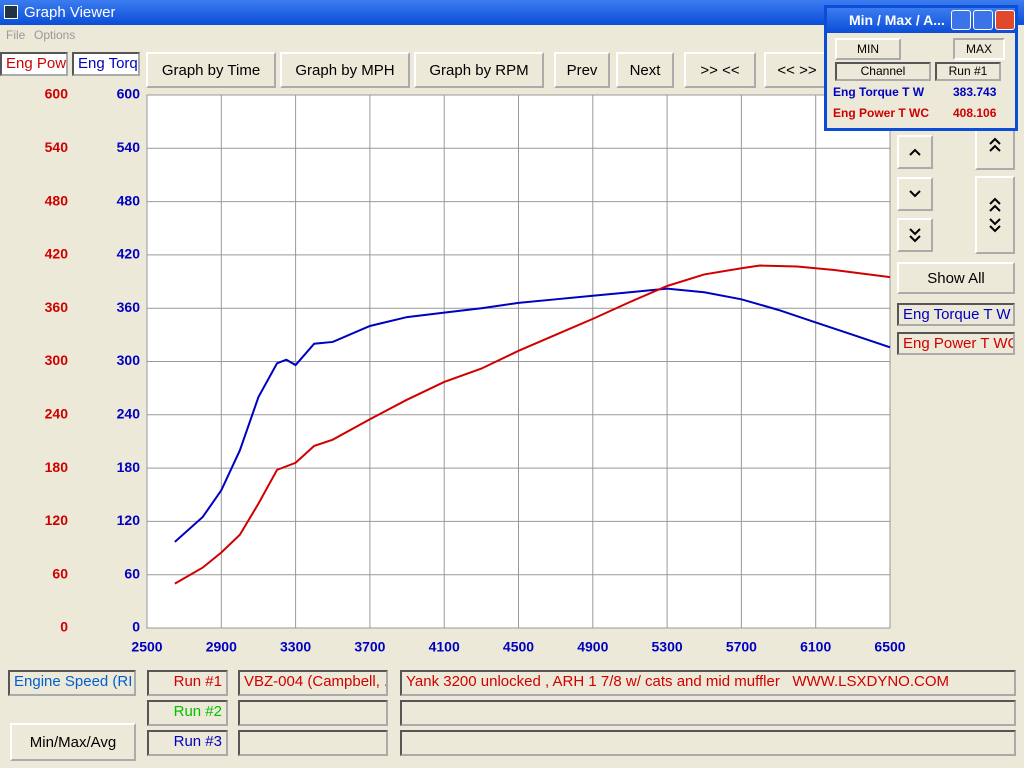  Describe the element at coordinates (60, 573) in the screenshot. I see `y2-tick-label: 60` at that location.